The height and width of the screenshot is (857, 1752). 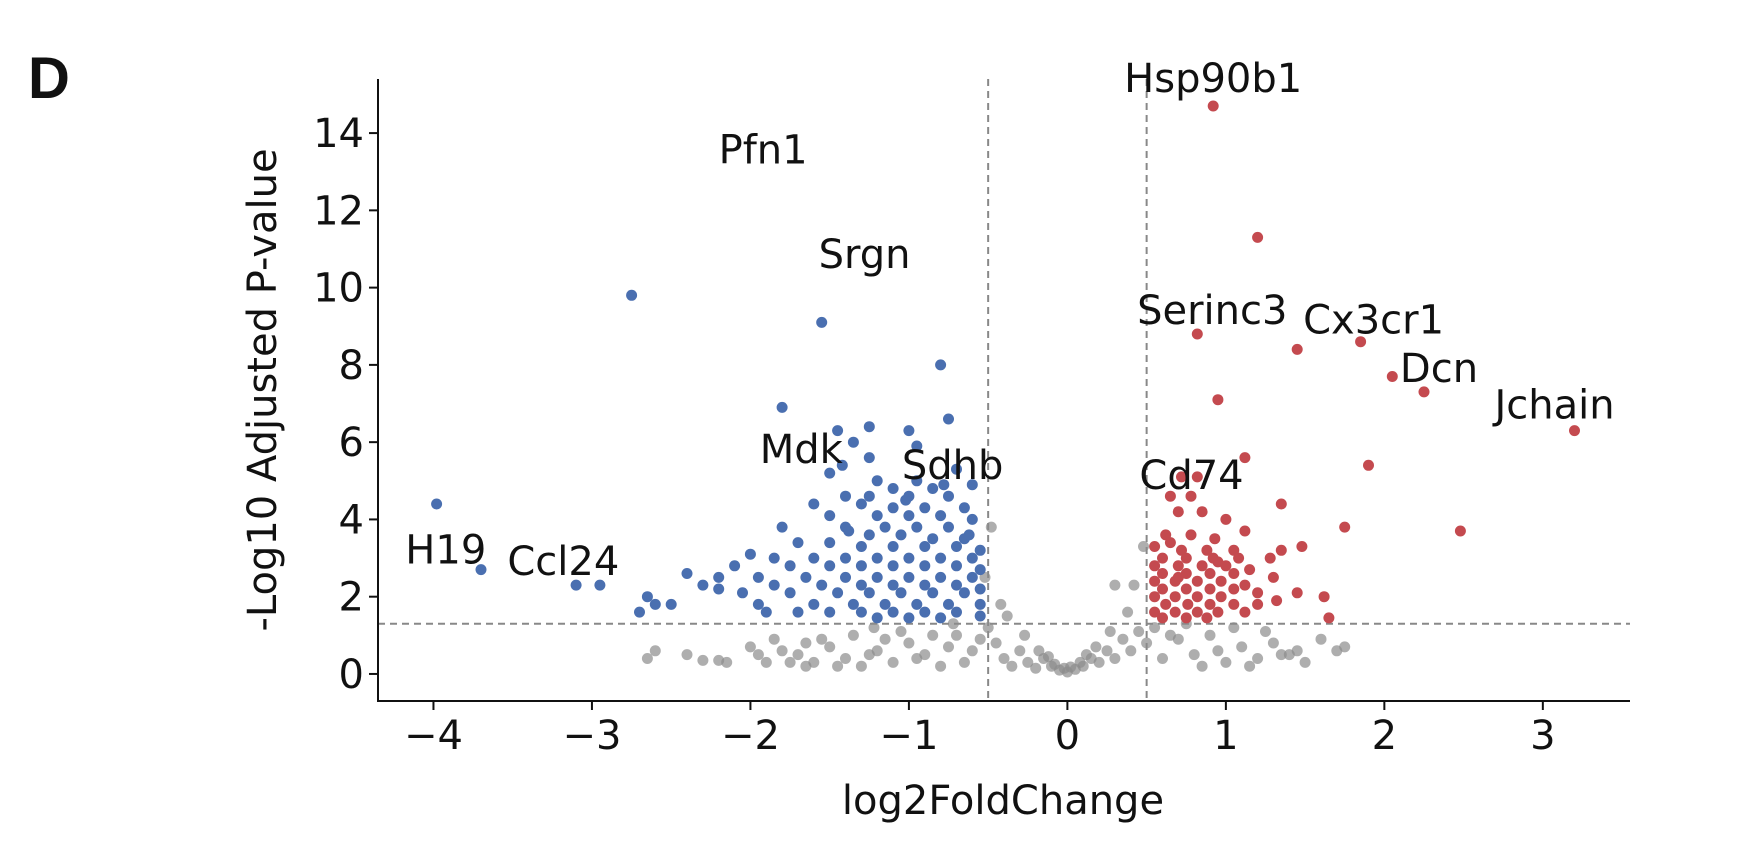 I want to click on gene-label-ccl24: Ccl24, so click(x=563, y=562).